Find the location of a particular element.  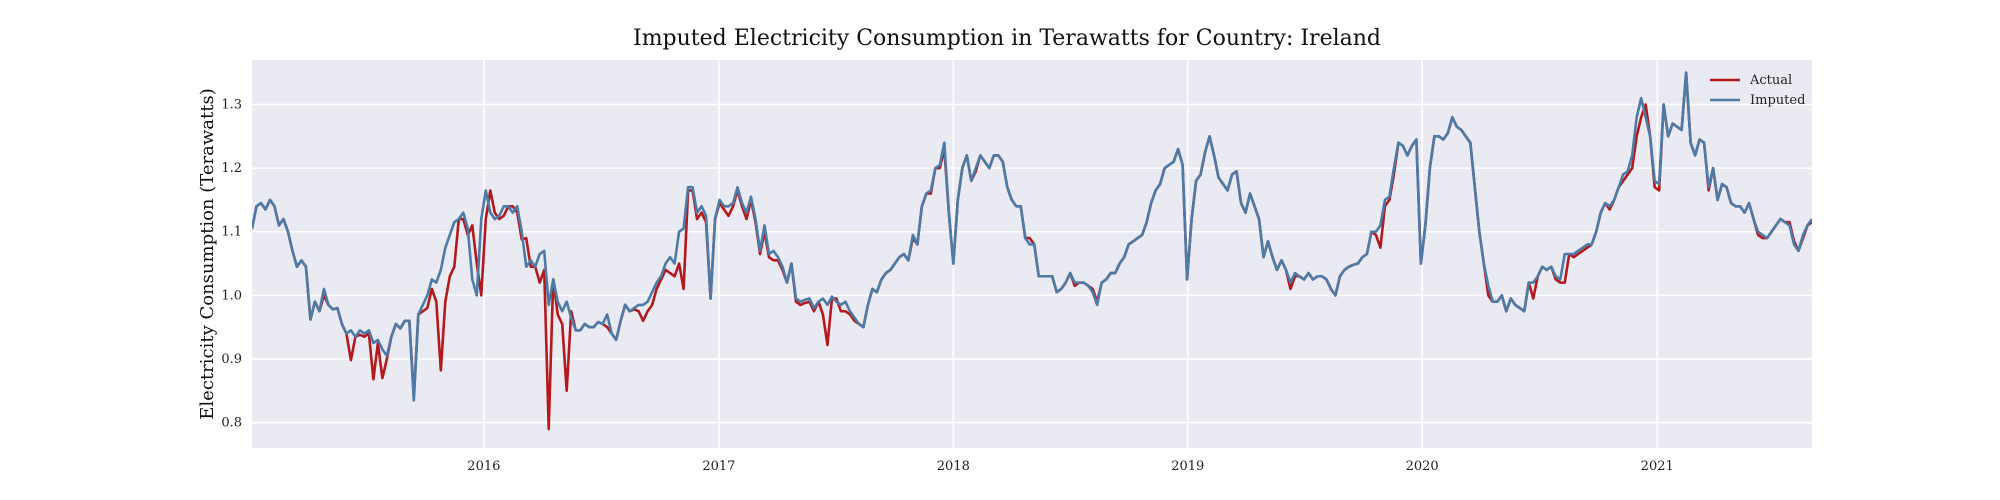

legend-label-actual: Actual is located at coordinates (1770, 80).